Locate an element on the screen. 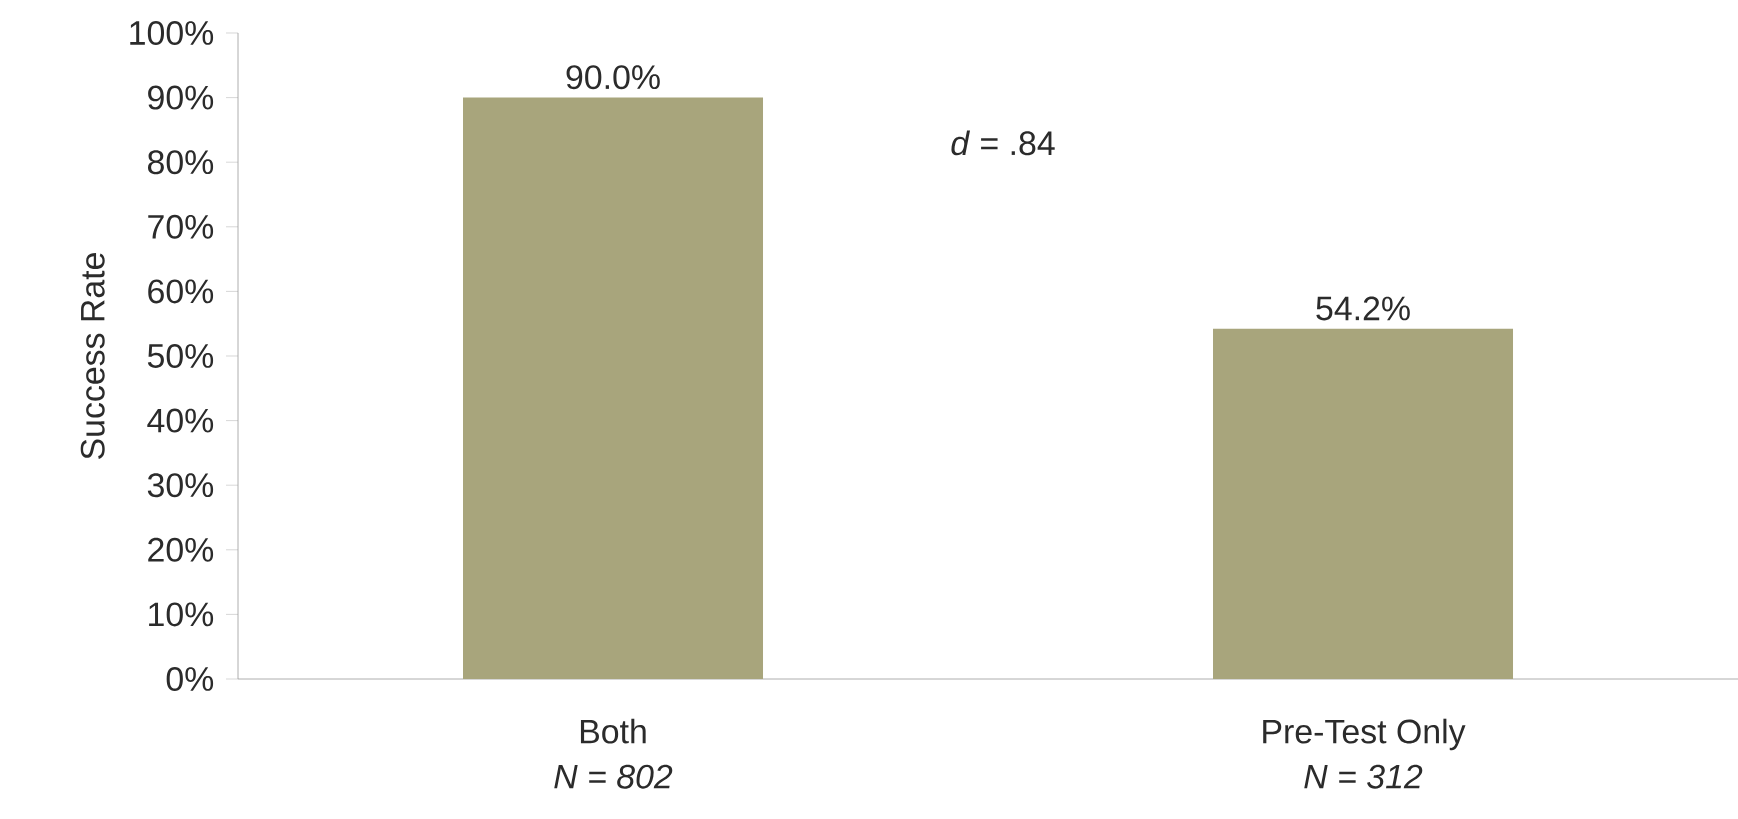  data-label: 90.0% is located at coordinates (613, 77).